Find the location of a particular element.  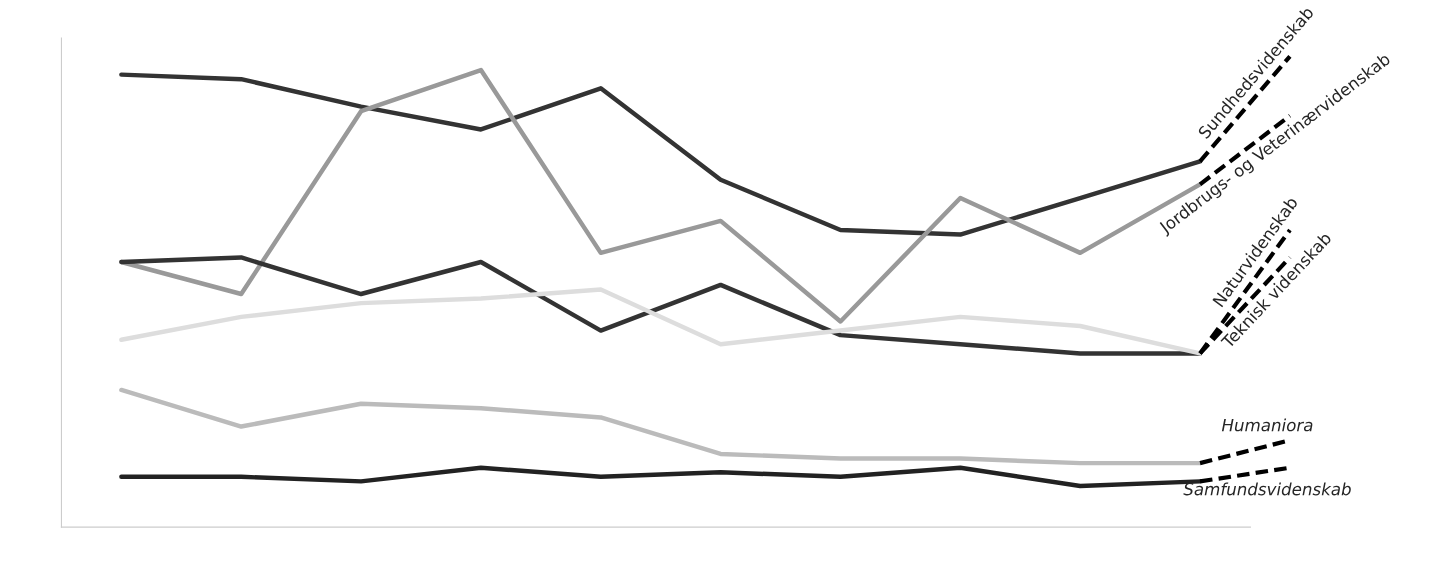

text: Humaniora is located at coordinates (1267, 425).